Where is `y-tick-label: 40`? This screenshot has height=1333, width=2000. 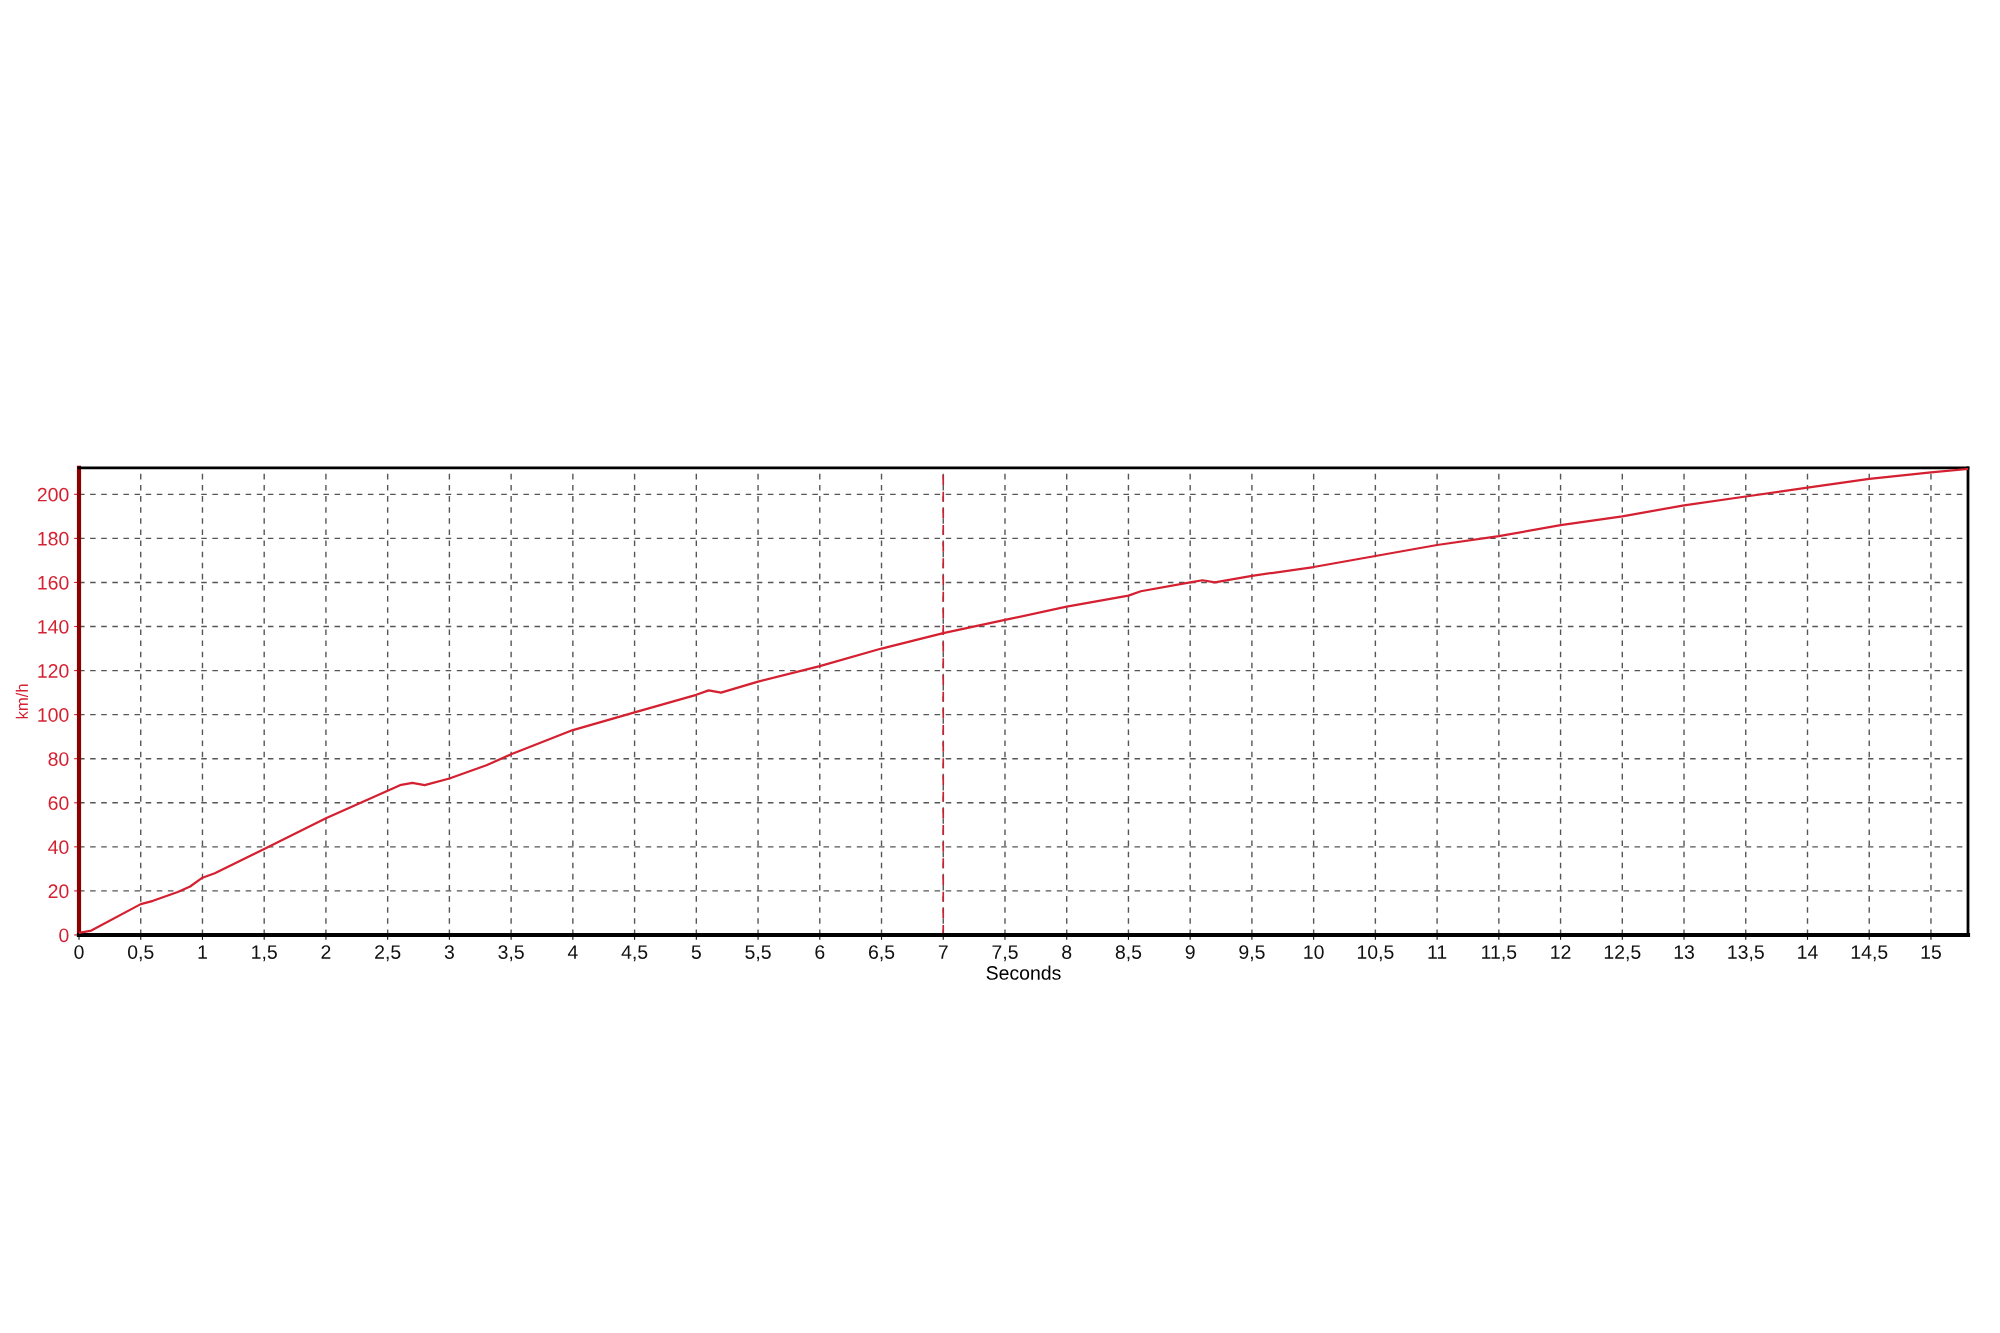
y-tick-label: 40 is located at coordinates (58, 847).